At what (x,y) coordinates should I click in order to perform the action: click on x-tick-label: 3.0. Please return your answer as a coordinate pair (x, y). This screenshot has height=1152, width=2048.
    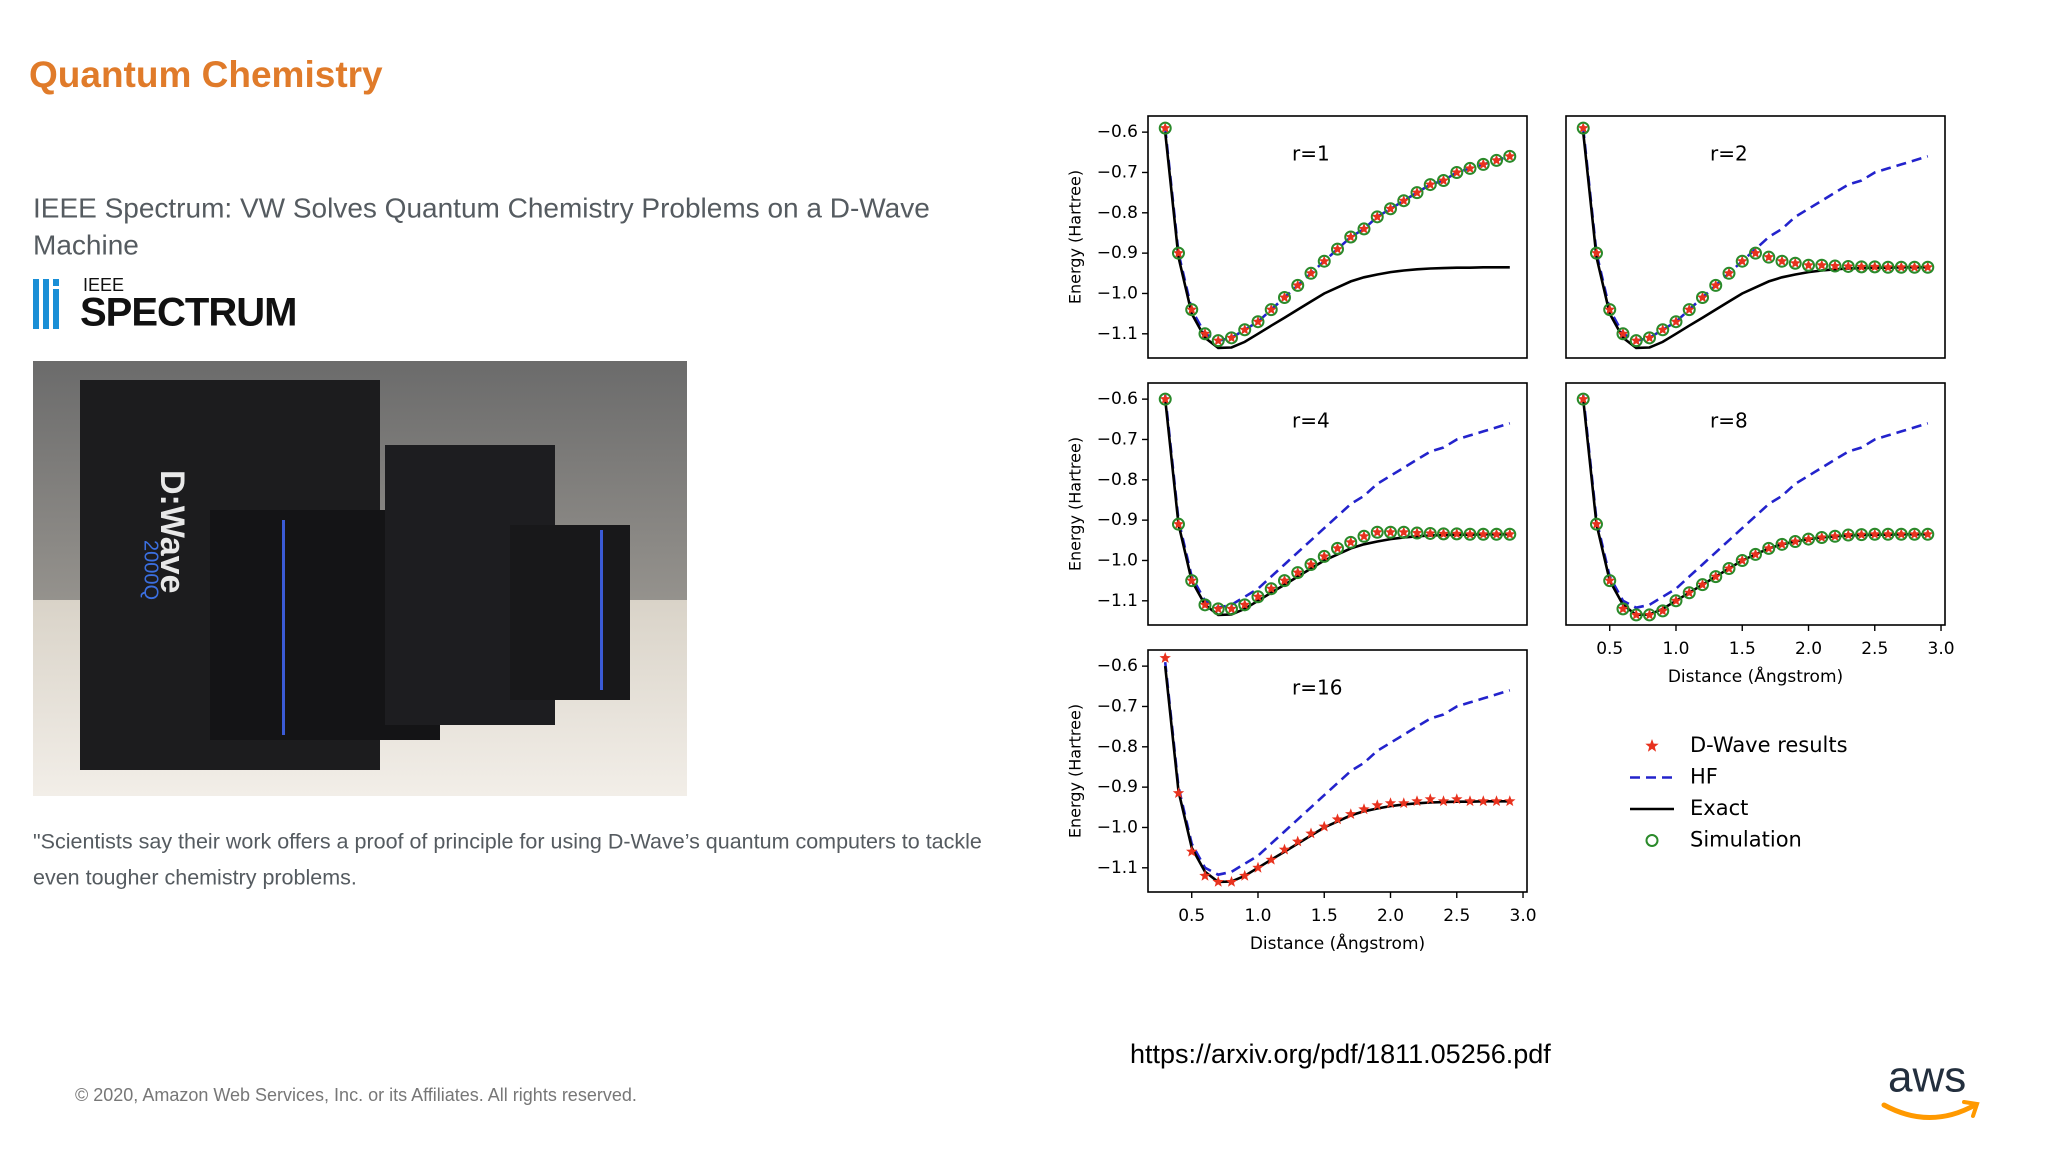
    Looking at the image, I should click on (1941, 649).